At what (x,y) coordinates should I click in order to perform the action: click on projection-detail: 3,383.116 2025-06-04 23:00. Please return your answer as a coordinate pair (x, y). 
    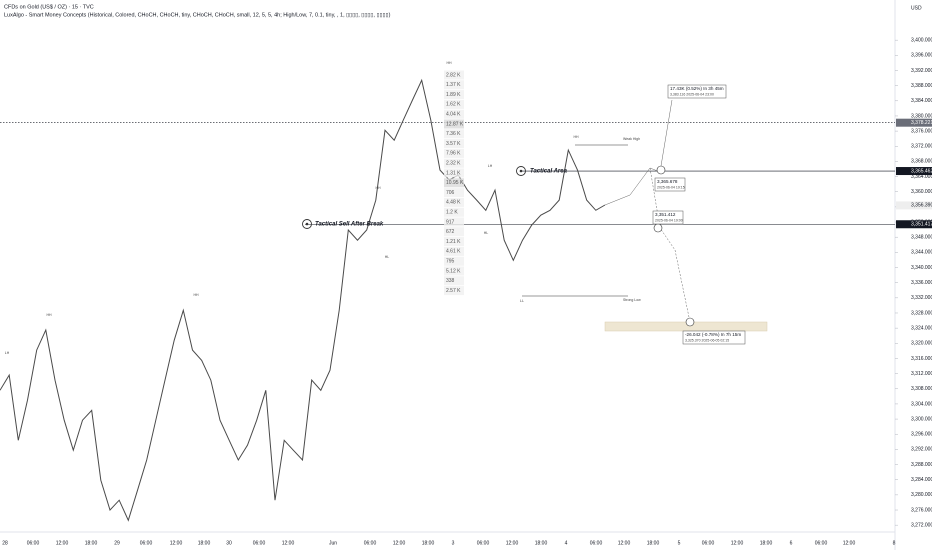
    Looking at the image, I should click on (692, 94).